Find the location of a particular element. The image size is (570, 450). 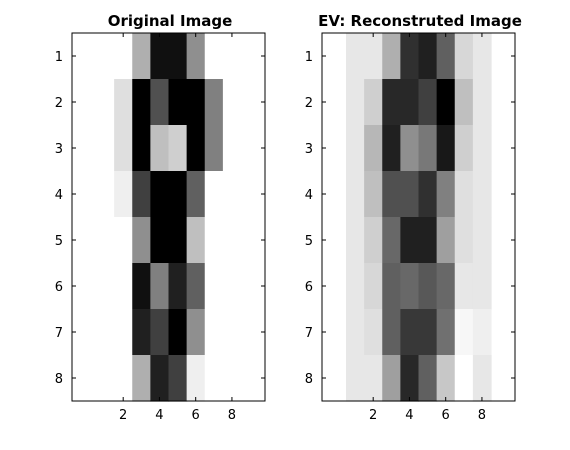

y-tick-label: 7 is located at coordinates (59, 333).